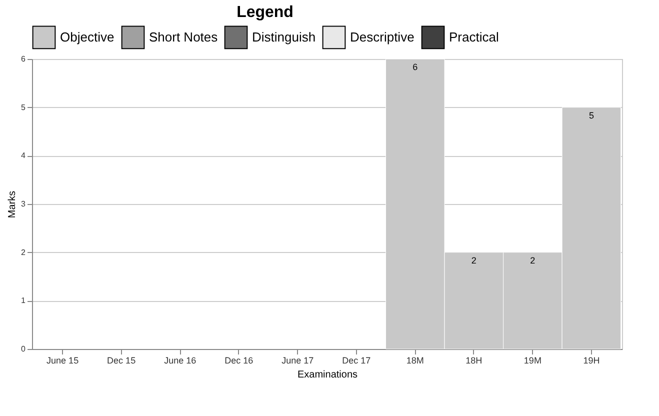  What do you see at coordinates (284, 36) in the screenshot?
I see `legend-label: Distinguish` at bounding box center [284, 36].